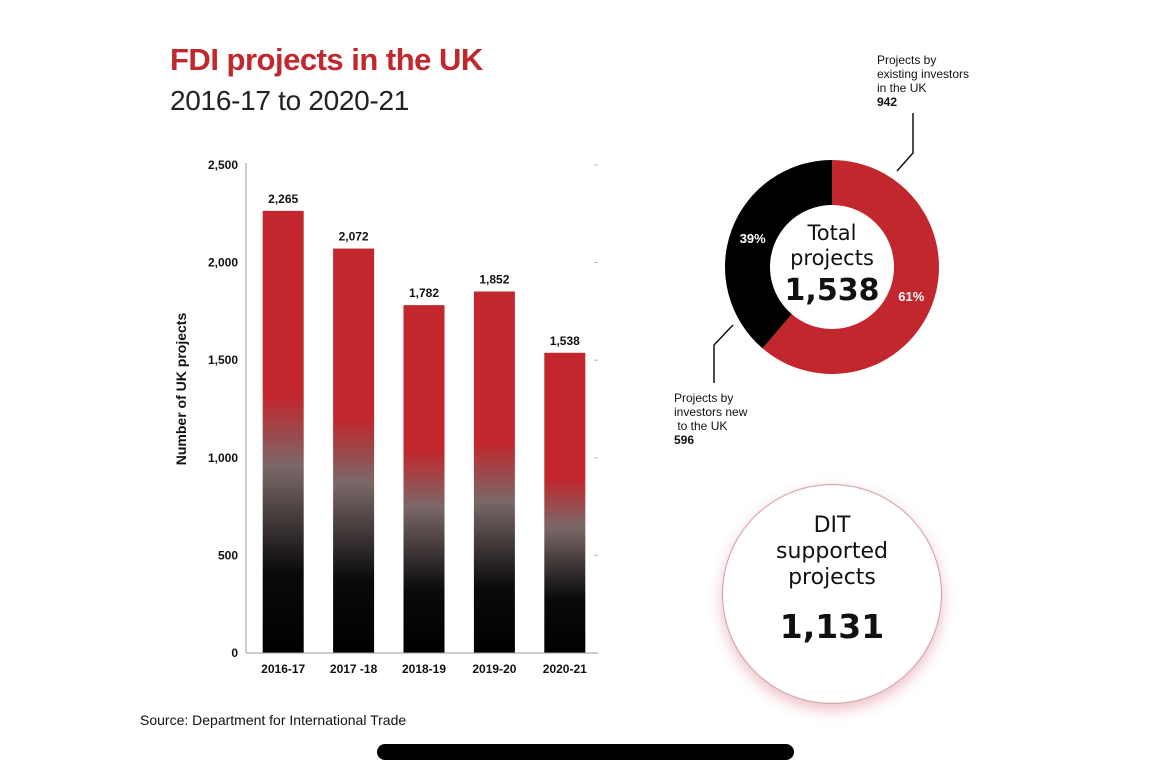 The height and width of the screenshot is (783, 1169). Describe the element at coordinates (684, 440) in the screenshot. I see `callout-new-value: 596` at that location.